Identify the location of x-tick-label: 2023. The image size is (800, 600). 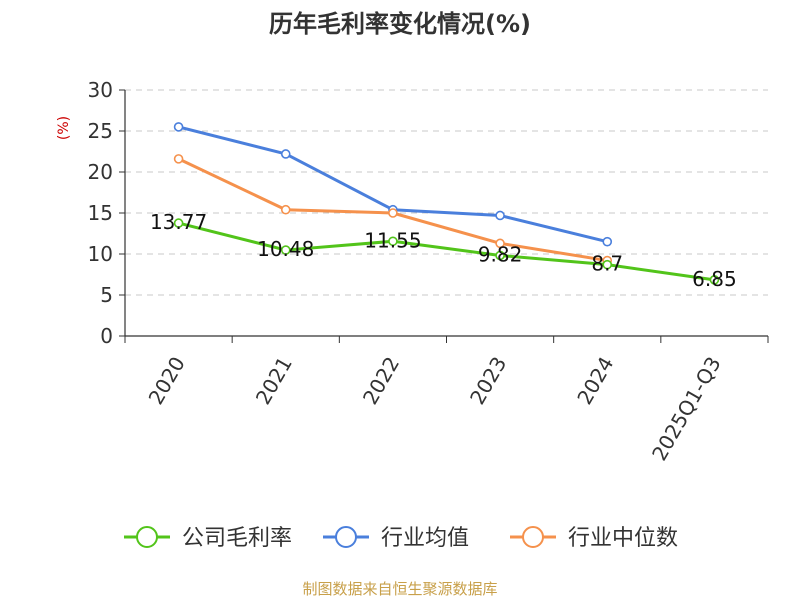
(488, 381).